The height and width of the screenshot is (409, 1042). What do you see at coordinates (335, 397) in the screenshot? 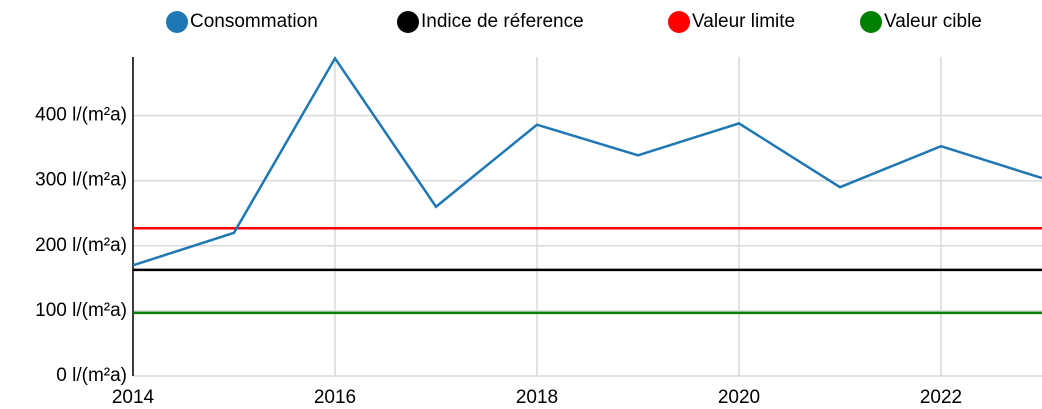
I see `x-tick-label: 2016` at bounding box center [335, 397].